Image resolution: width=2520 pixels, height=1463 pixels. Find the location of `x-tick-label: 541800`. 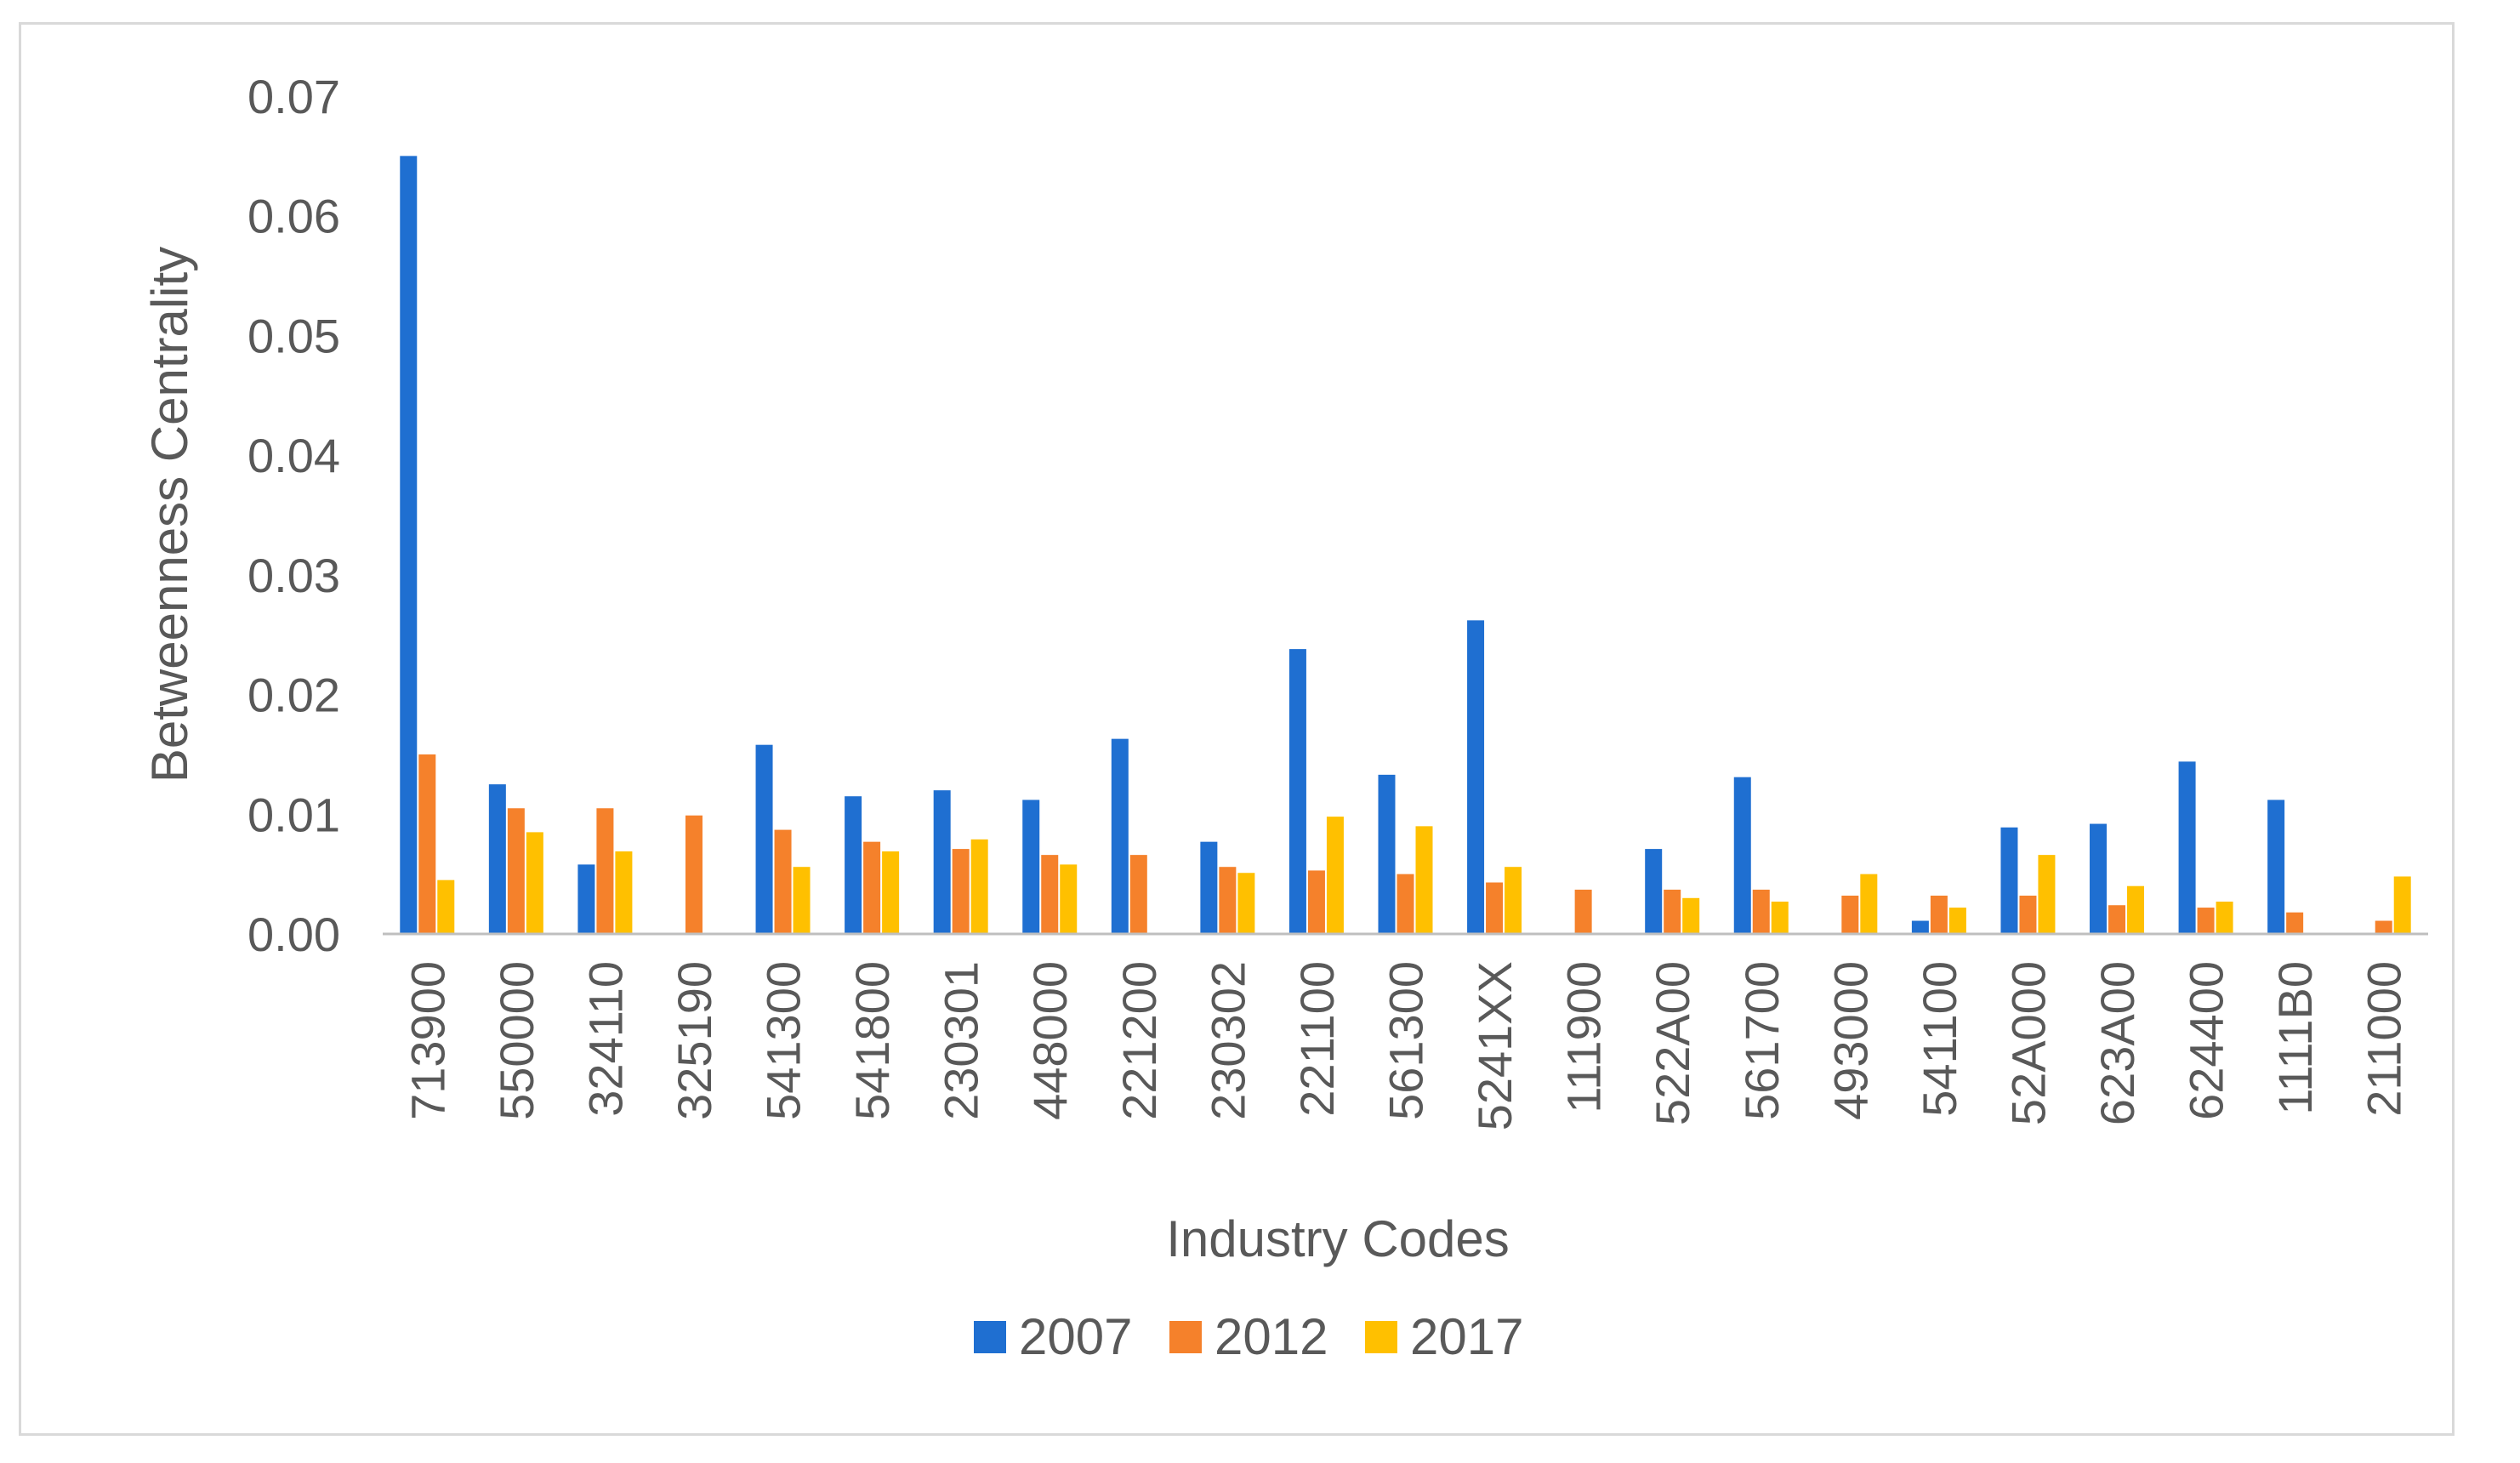

x-tick-label: 541800 is located at coordinates (872, 1041).